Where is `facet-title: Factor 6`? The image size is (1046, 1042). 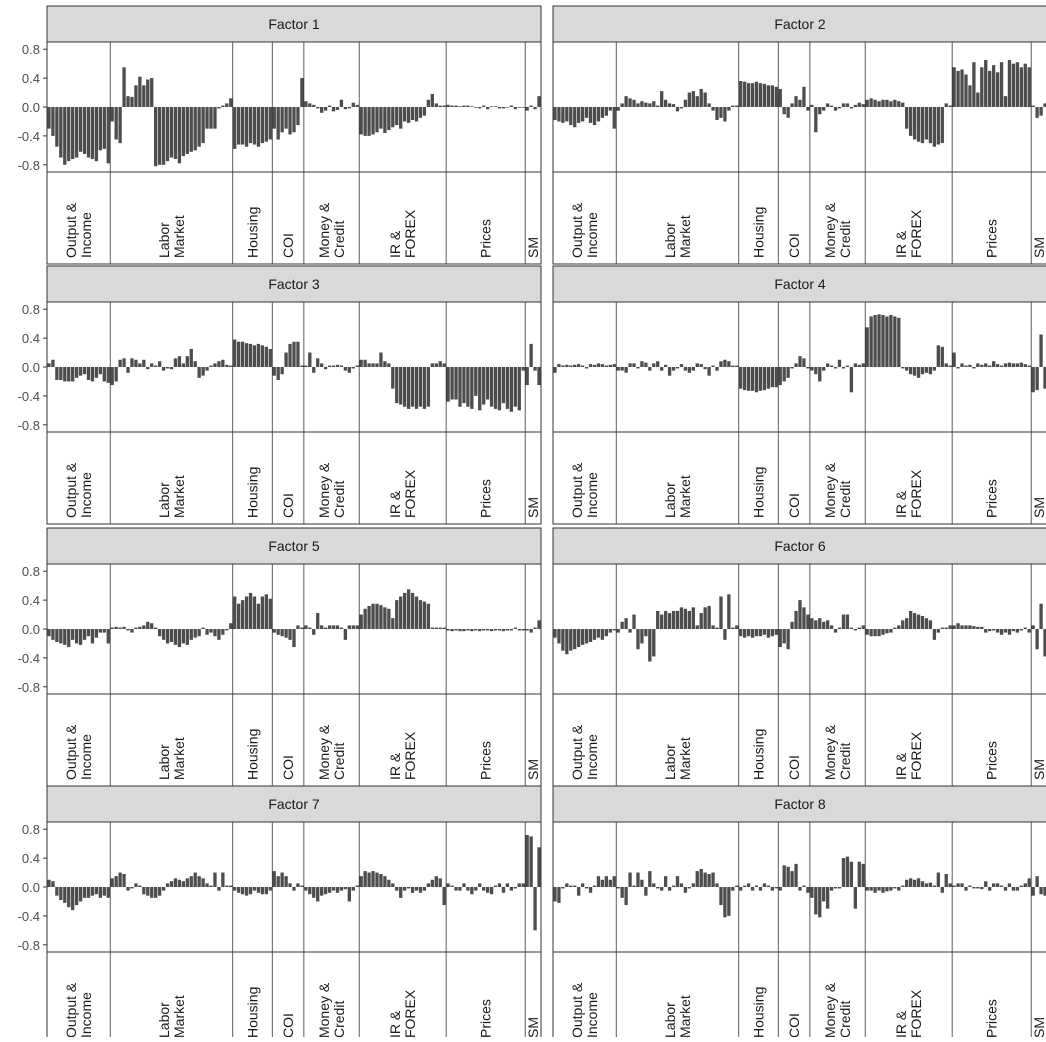
facet-title: Factor 6 is located at coordinates (800, 546).